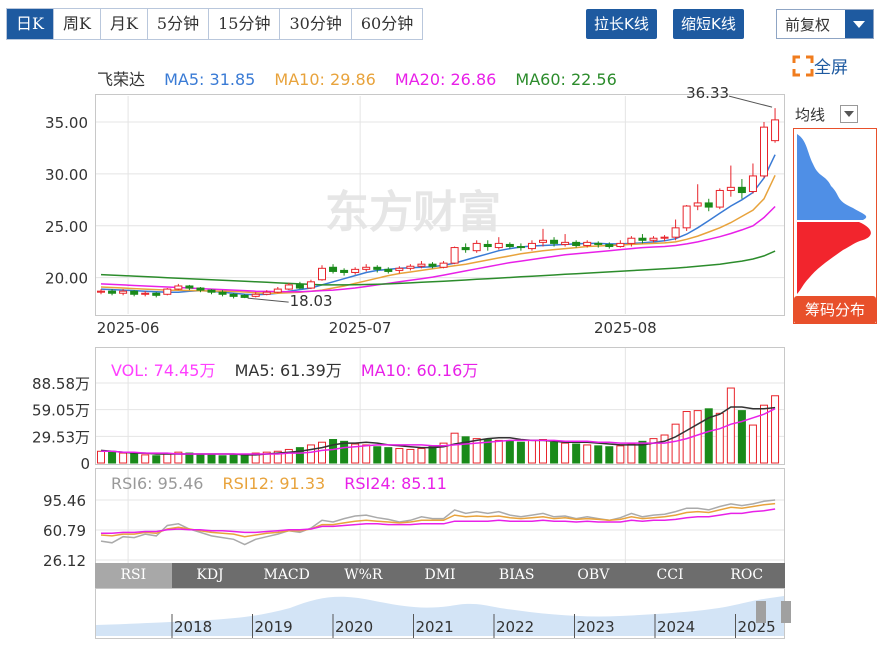 Image resolution: width=882 pixels, height=645 pixels. I want to click on legend-vol: VOL: 74.45万, so click(163, 370).